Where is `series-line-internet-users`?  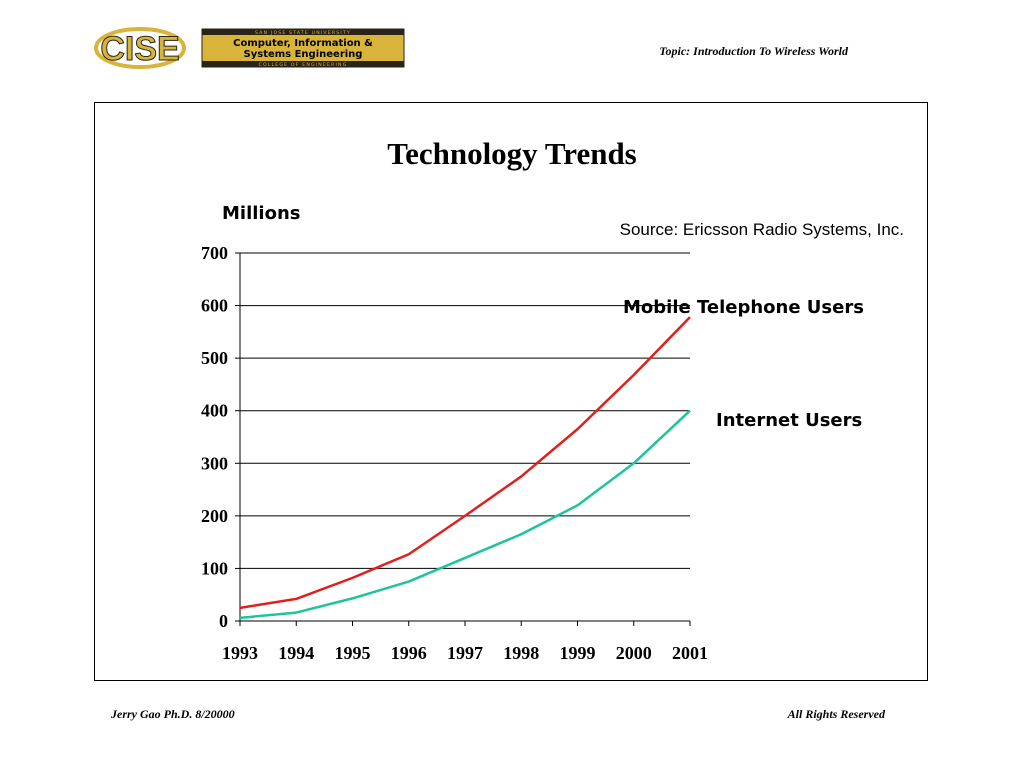 series-line-internet-users is located at coordinates (465, 514).